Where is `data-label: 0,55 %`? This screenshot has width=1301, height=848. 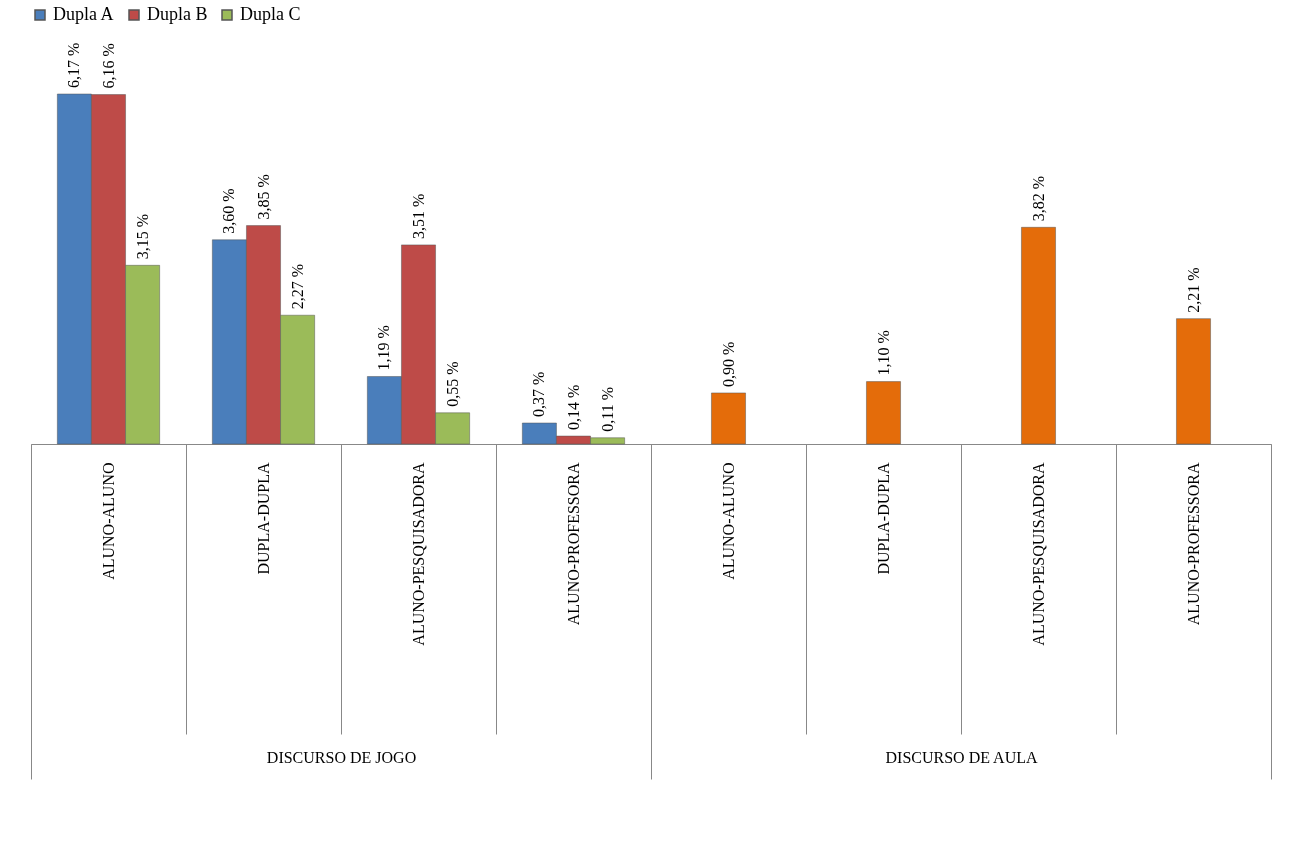 data-label: 0,55 % is located at coordinates (452, 384).